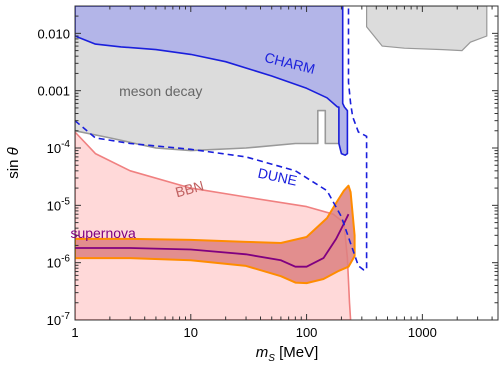 The image size is (499, 368). I want to click on x-tick-label: 1, so click(74, 332).